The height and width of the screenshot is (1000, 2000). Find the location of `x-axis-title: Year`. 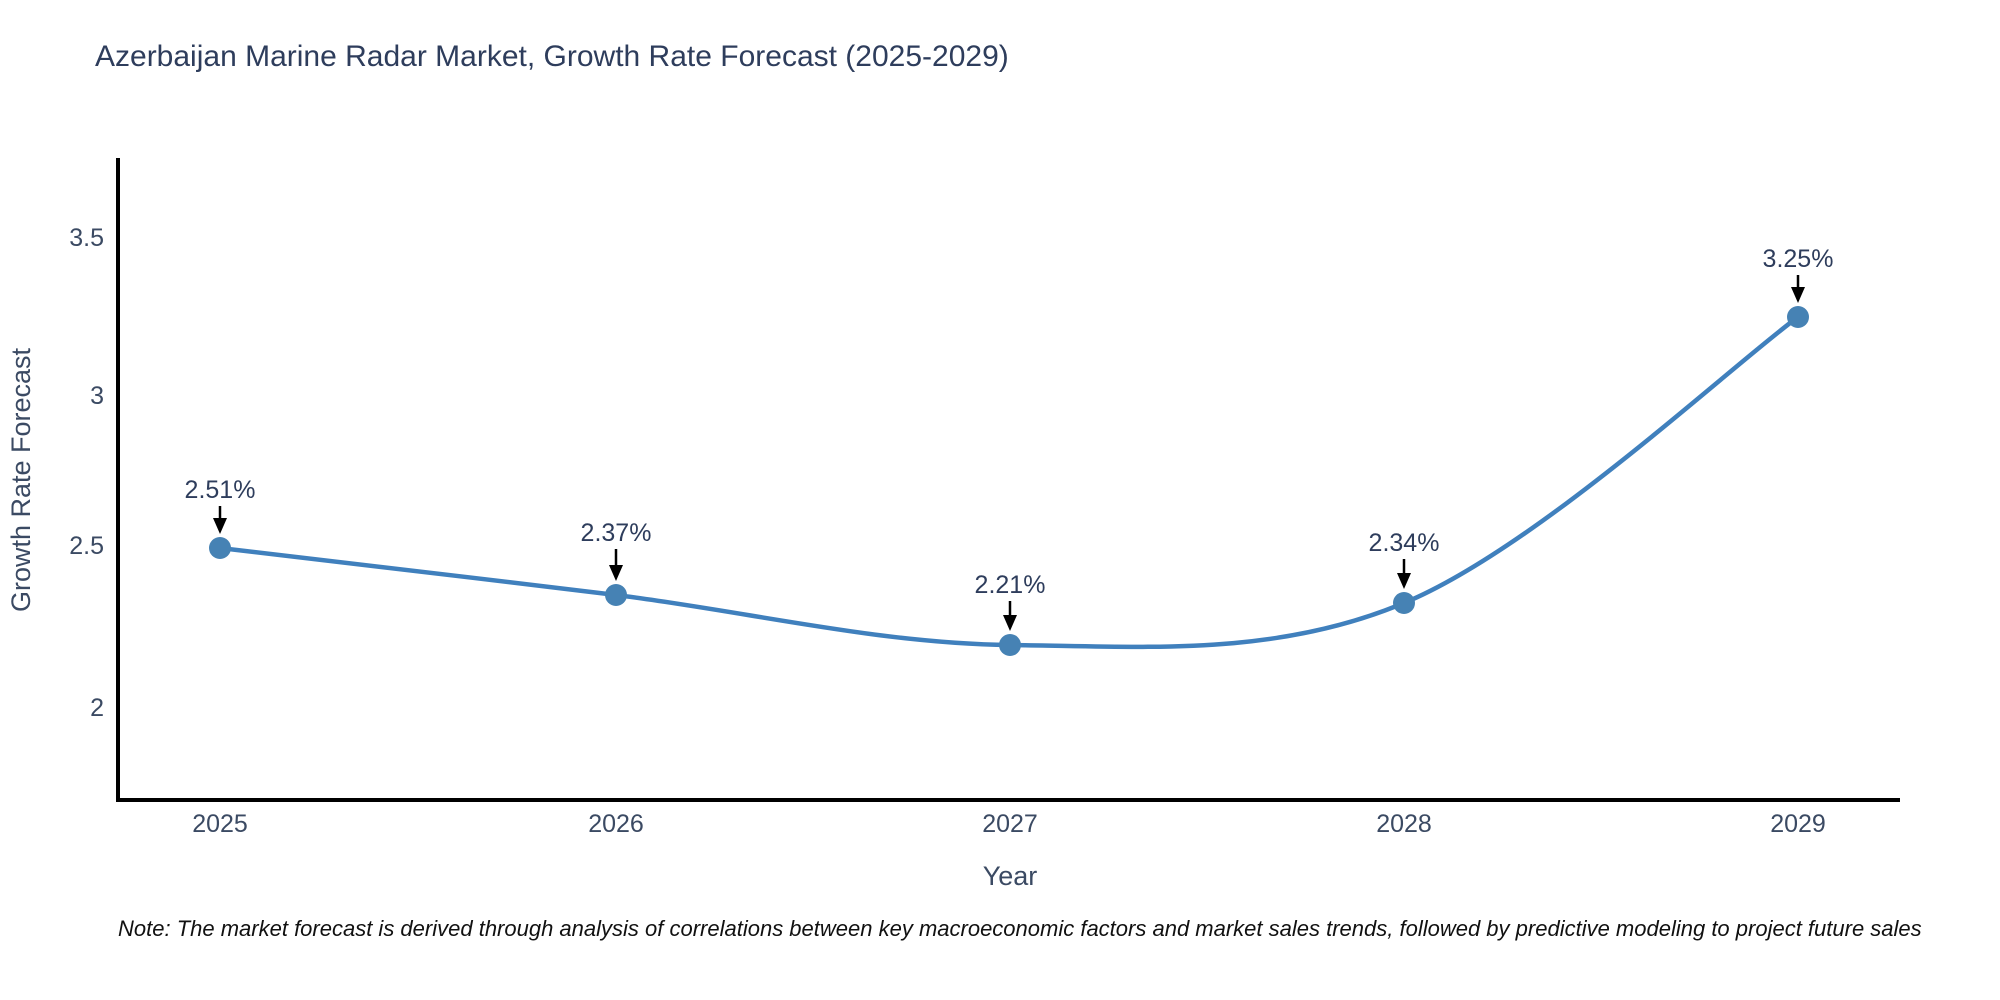

x-axis-title: Year is located at coordinates (1010, 876).